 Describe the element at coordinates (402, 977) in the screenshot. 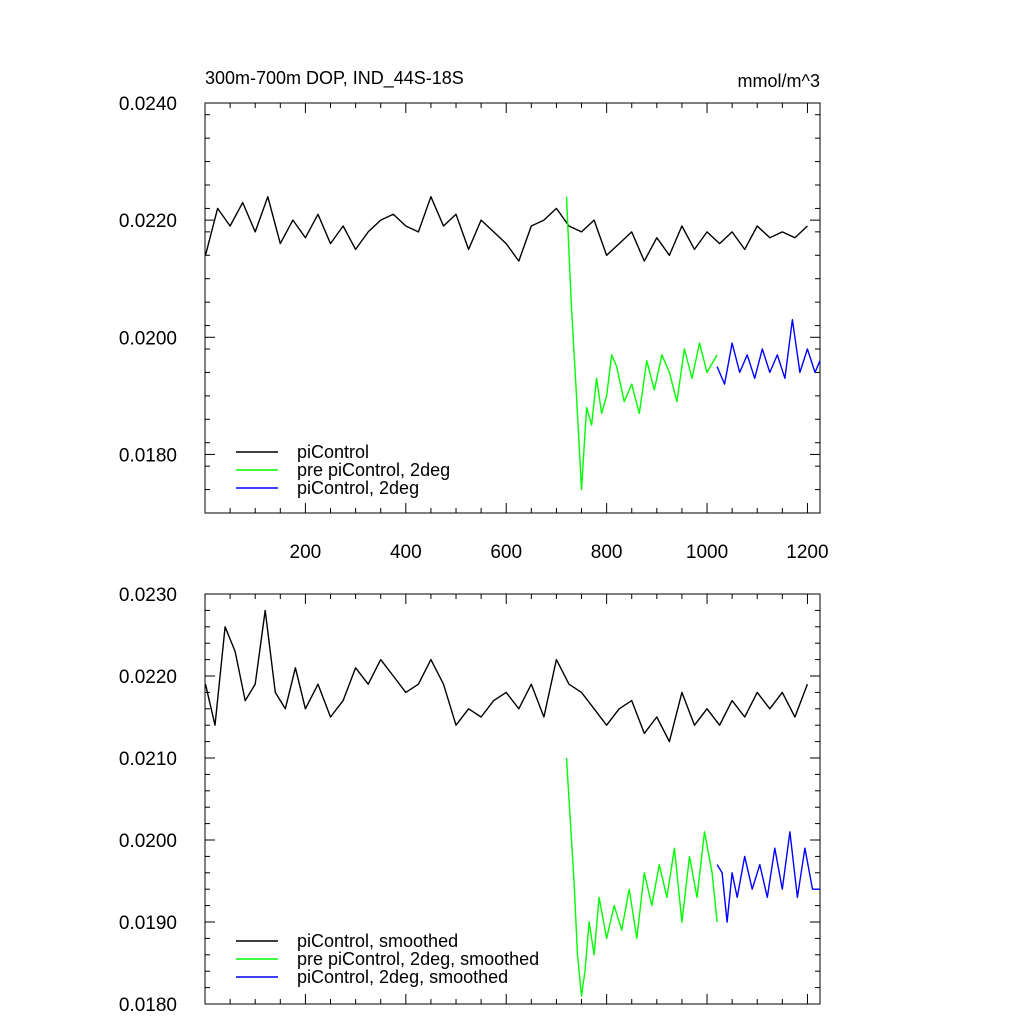

I see `legend-label-2: piControl, 2deg, smoothed` at that location.